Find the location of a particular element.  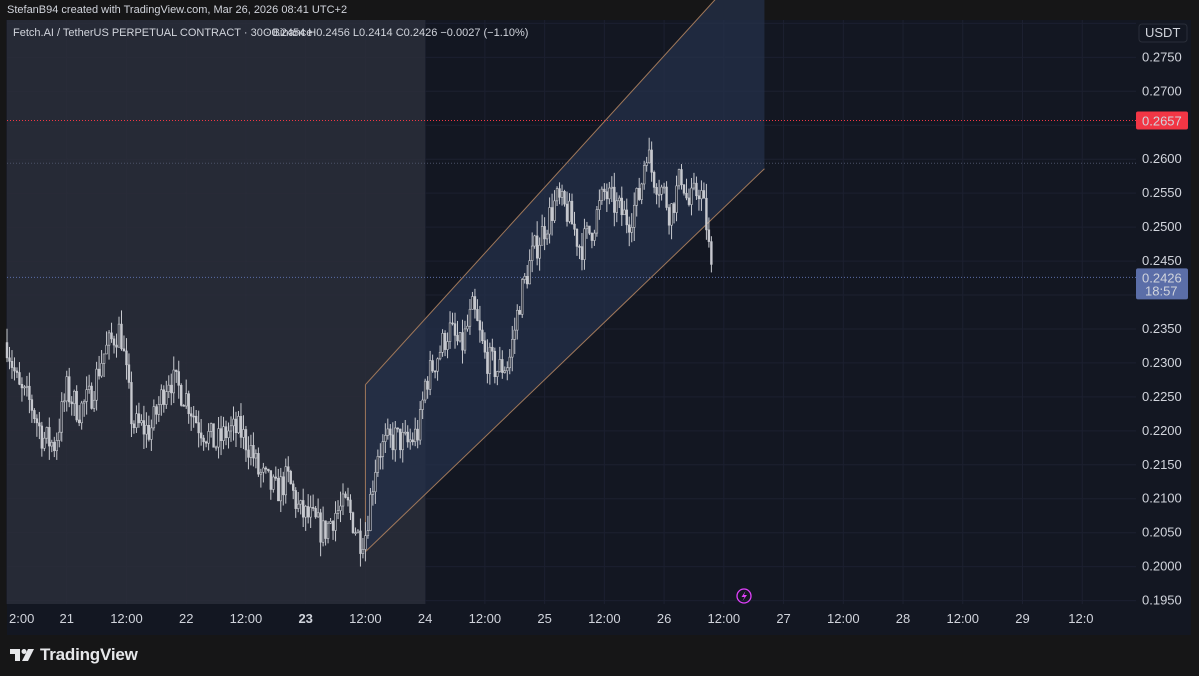

tradingview-logo: TradingView is located at coordinates (73, 655).